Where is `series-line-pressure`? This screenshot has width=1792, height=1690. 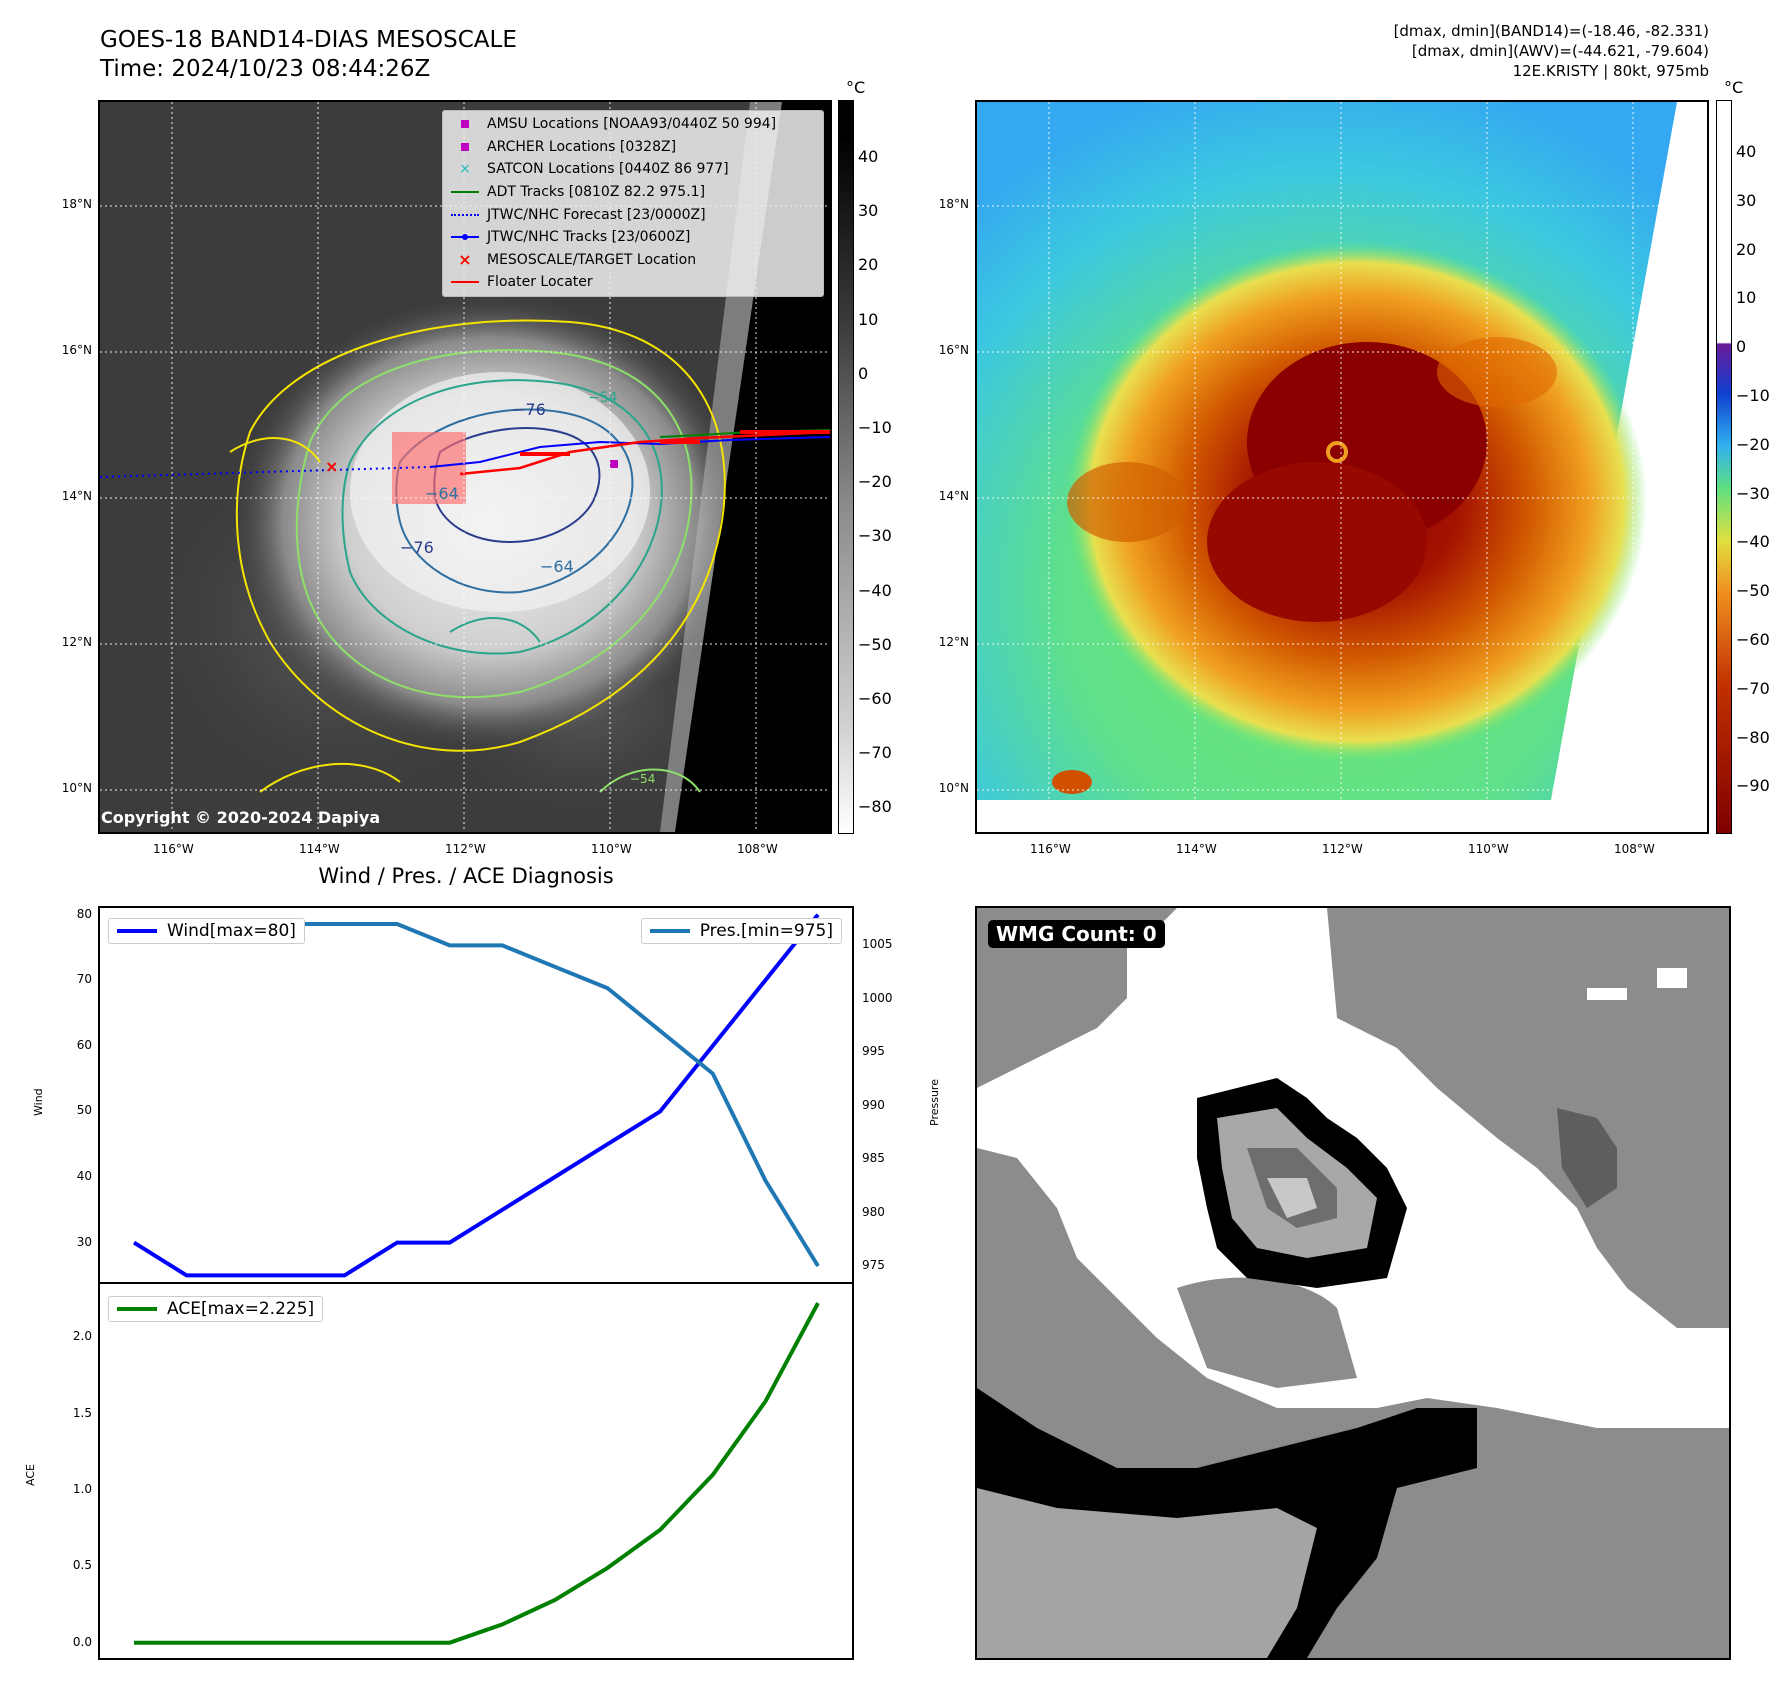 series-line-pressure is located at coordinates (477, 1095).